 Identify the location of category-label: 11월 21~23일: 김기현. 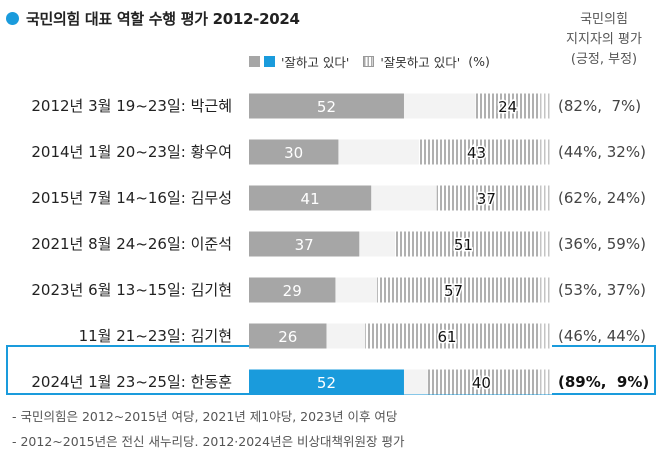
(155, 336).